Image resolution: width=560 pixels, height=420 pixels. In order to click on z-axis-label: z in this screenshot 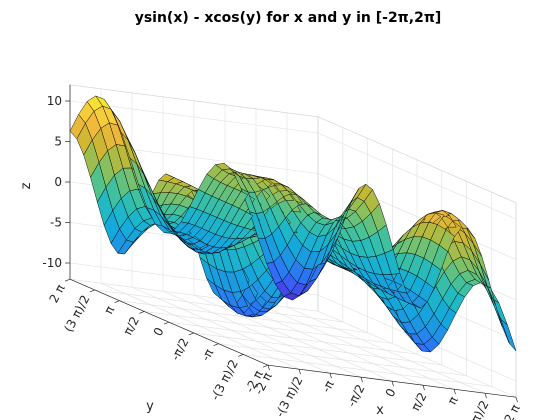, I will do `click(26, 185)`.